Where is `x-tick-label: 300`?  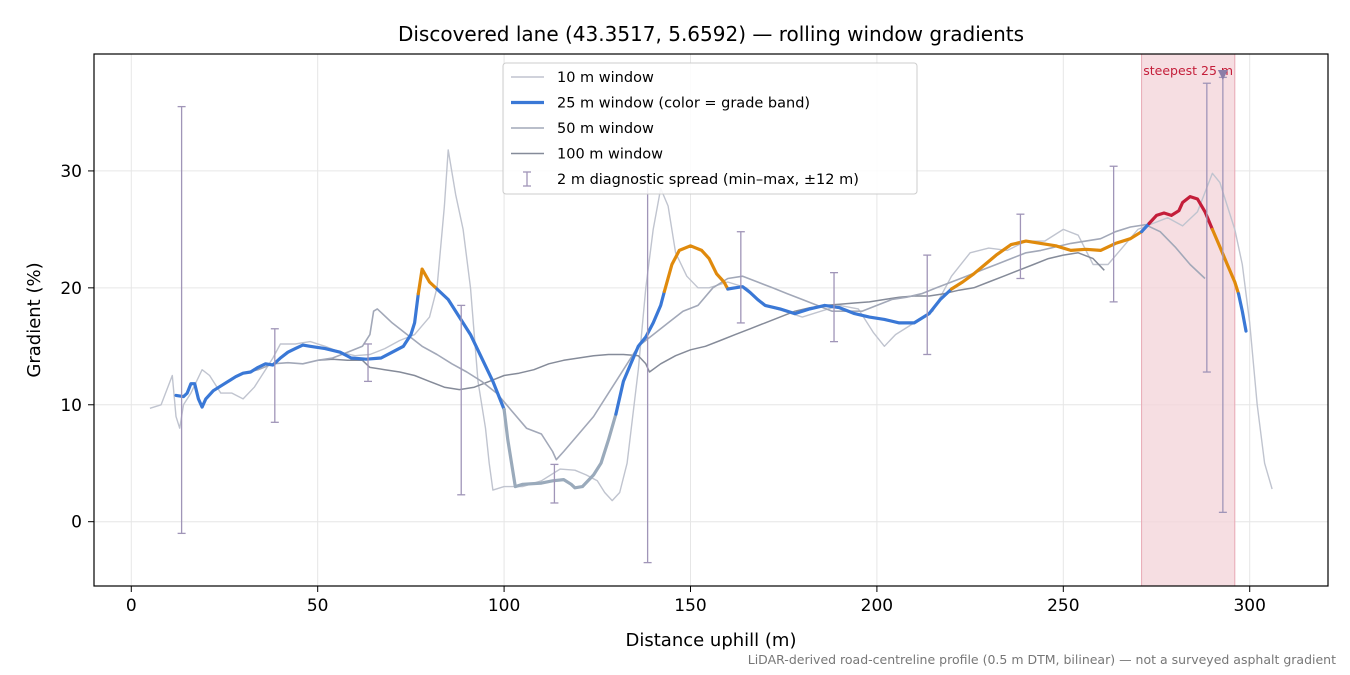
x-tick-label: 300 is located at coordinates (1249, 606).